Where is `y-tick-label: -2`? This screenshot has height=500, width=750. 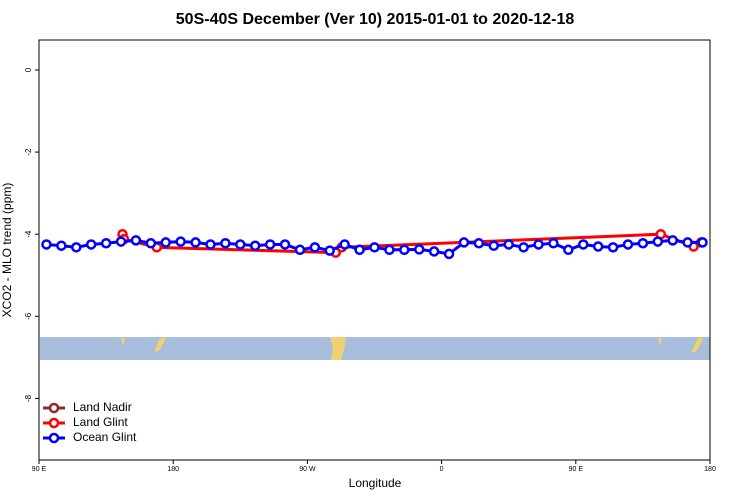
y-tick-label: -2 is located at coordinates (28, 152).